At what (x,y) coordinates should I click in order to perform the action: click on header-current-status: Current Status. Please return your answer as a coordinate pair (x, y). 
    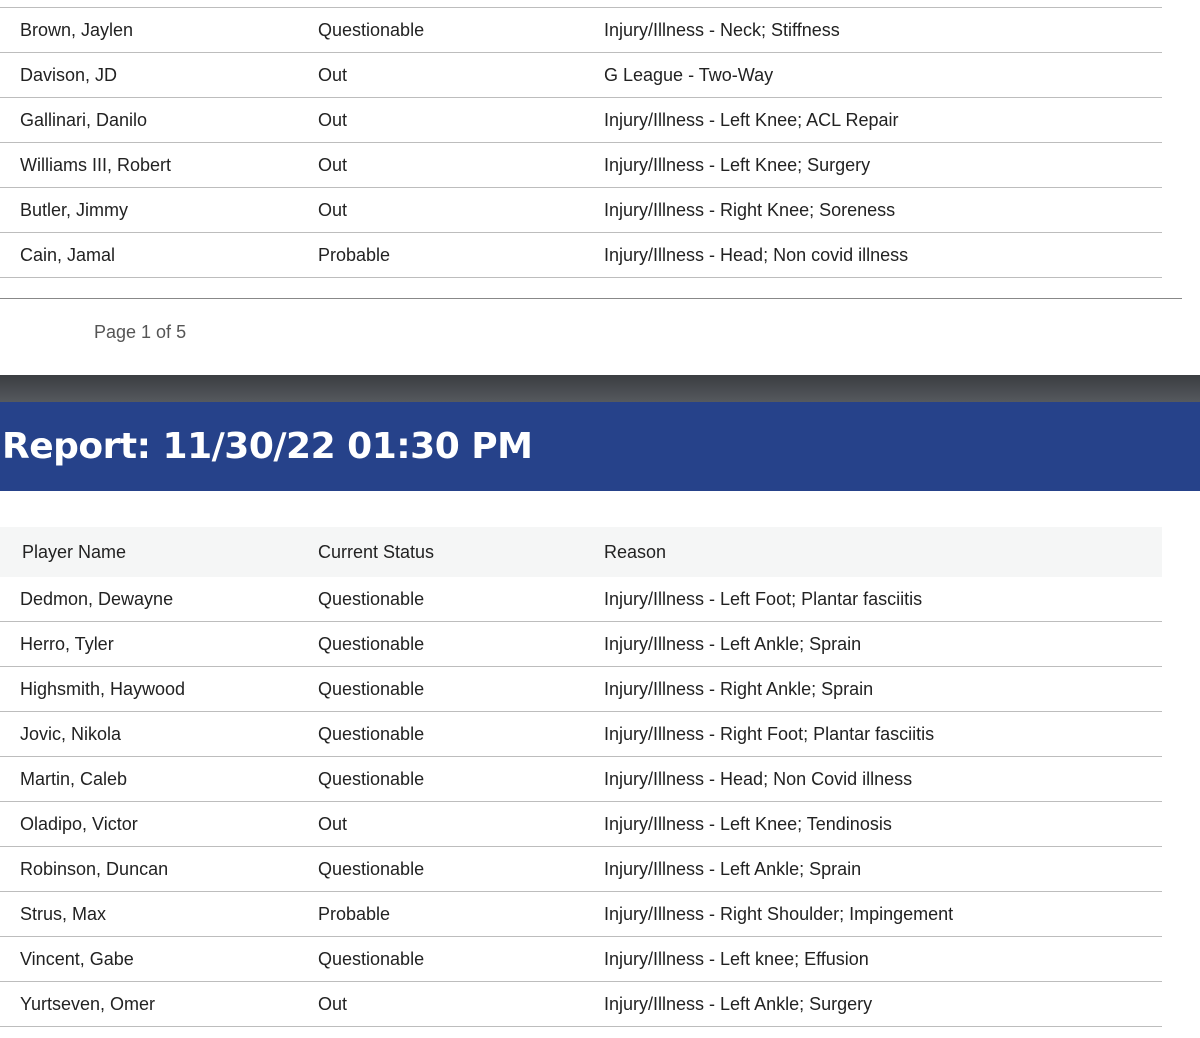
    Looking at the image, I should click on (376, 552).